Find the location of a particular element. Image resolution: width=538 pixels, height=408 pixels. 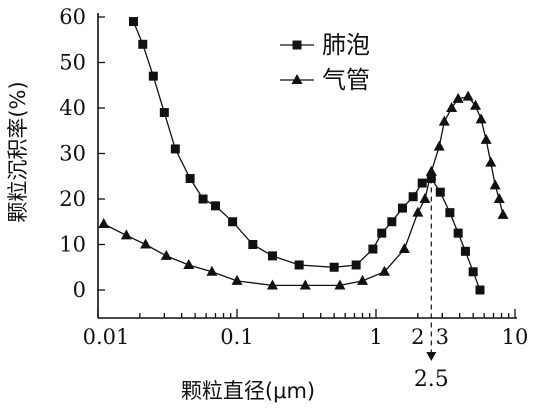

x-axis-title: 颗粒直径(μm) is located at coordinates (248, 391).